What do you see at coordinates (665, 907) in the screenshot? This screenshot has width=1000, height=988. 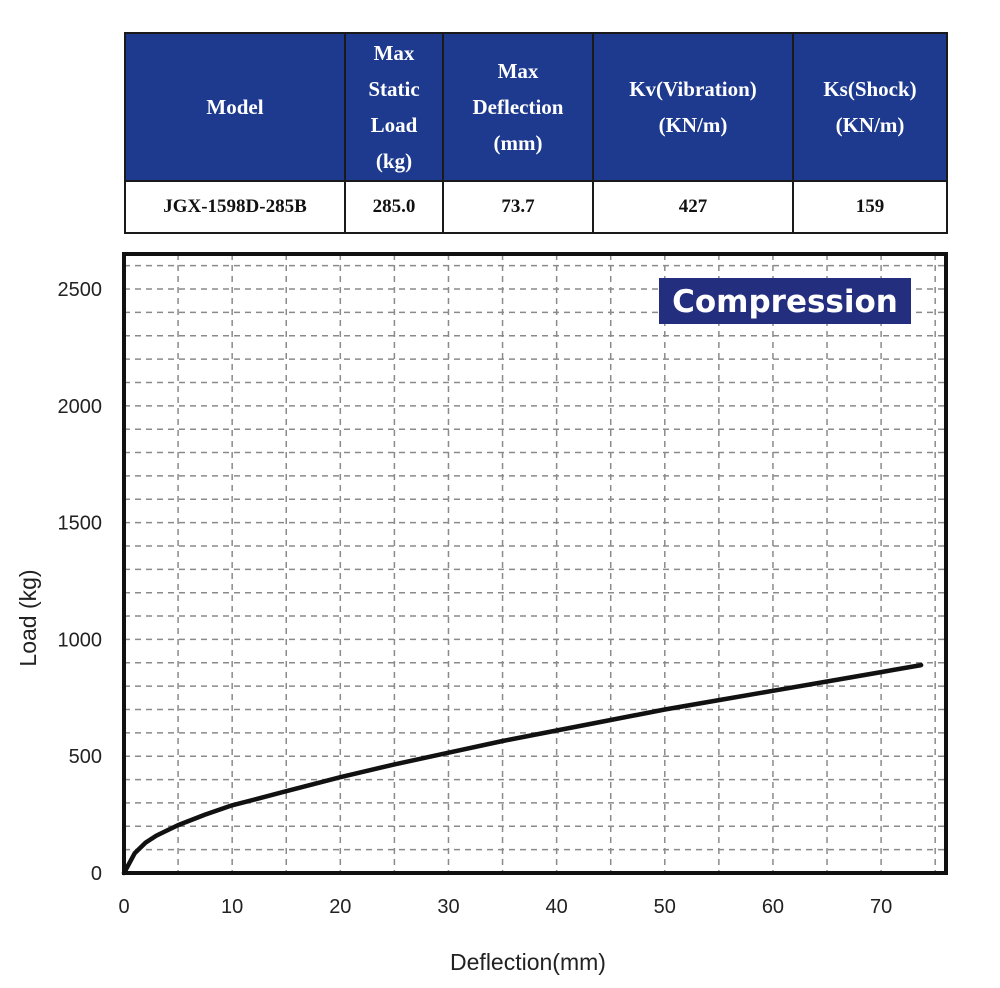 I see `x-tick-label: 50` at bounding box center [665, 907].